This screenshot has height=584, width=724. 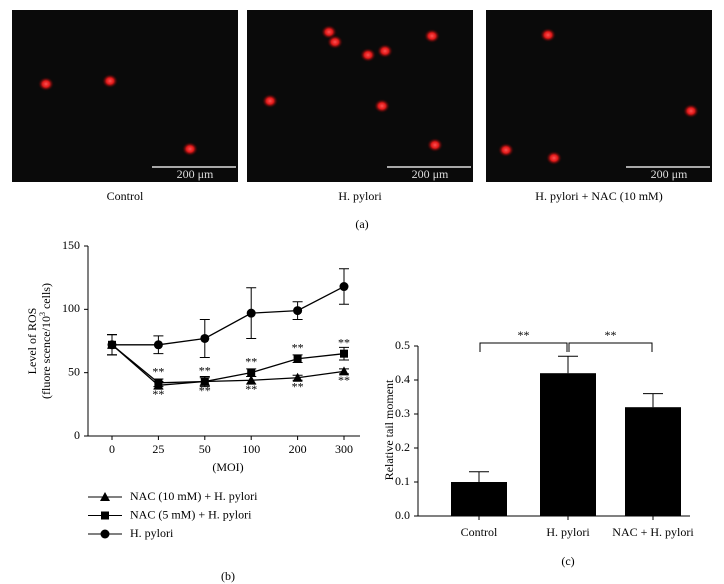 I want to click on x-axis-label: (MOI), so click(x=227, y=467).